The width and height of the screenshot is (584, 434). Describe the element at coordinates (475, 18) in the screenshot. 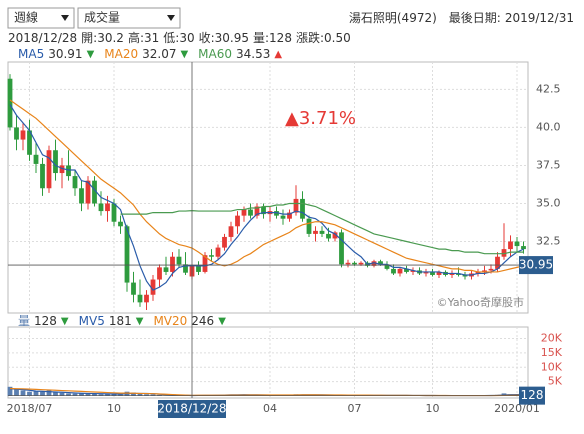

I see `last-date-label: 最後日期:` at that location.